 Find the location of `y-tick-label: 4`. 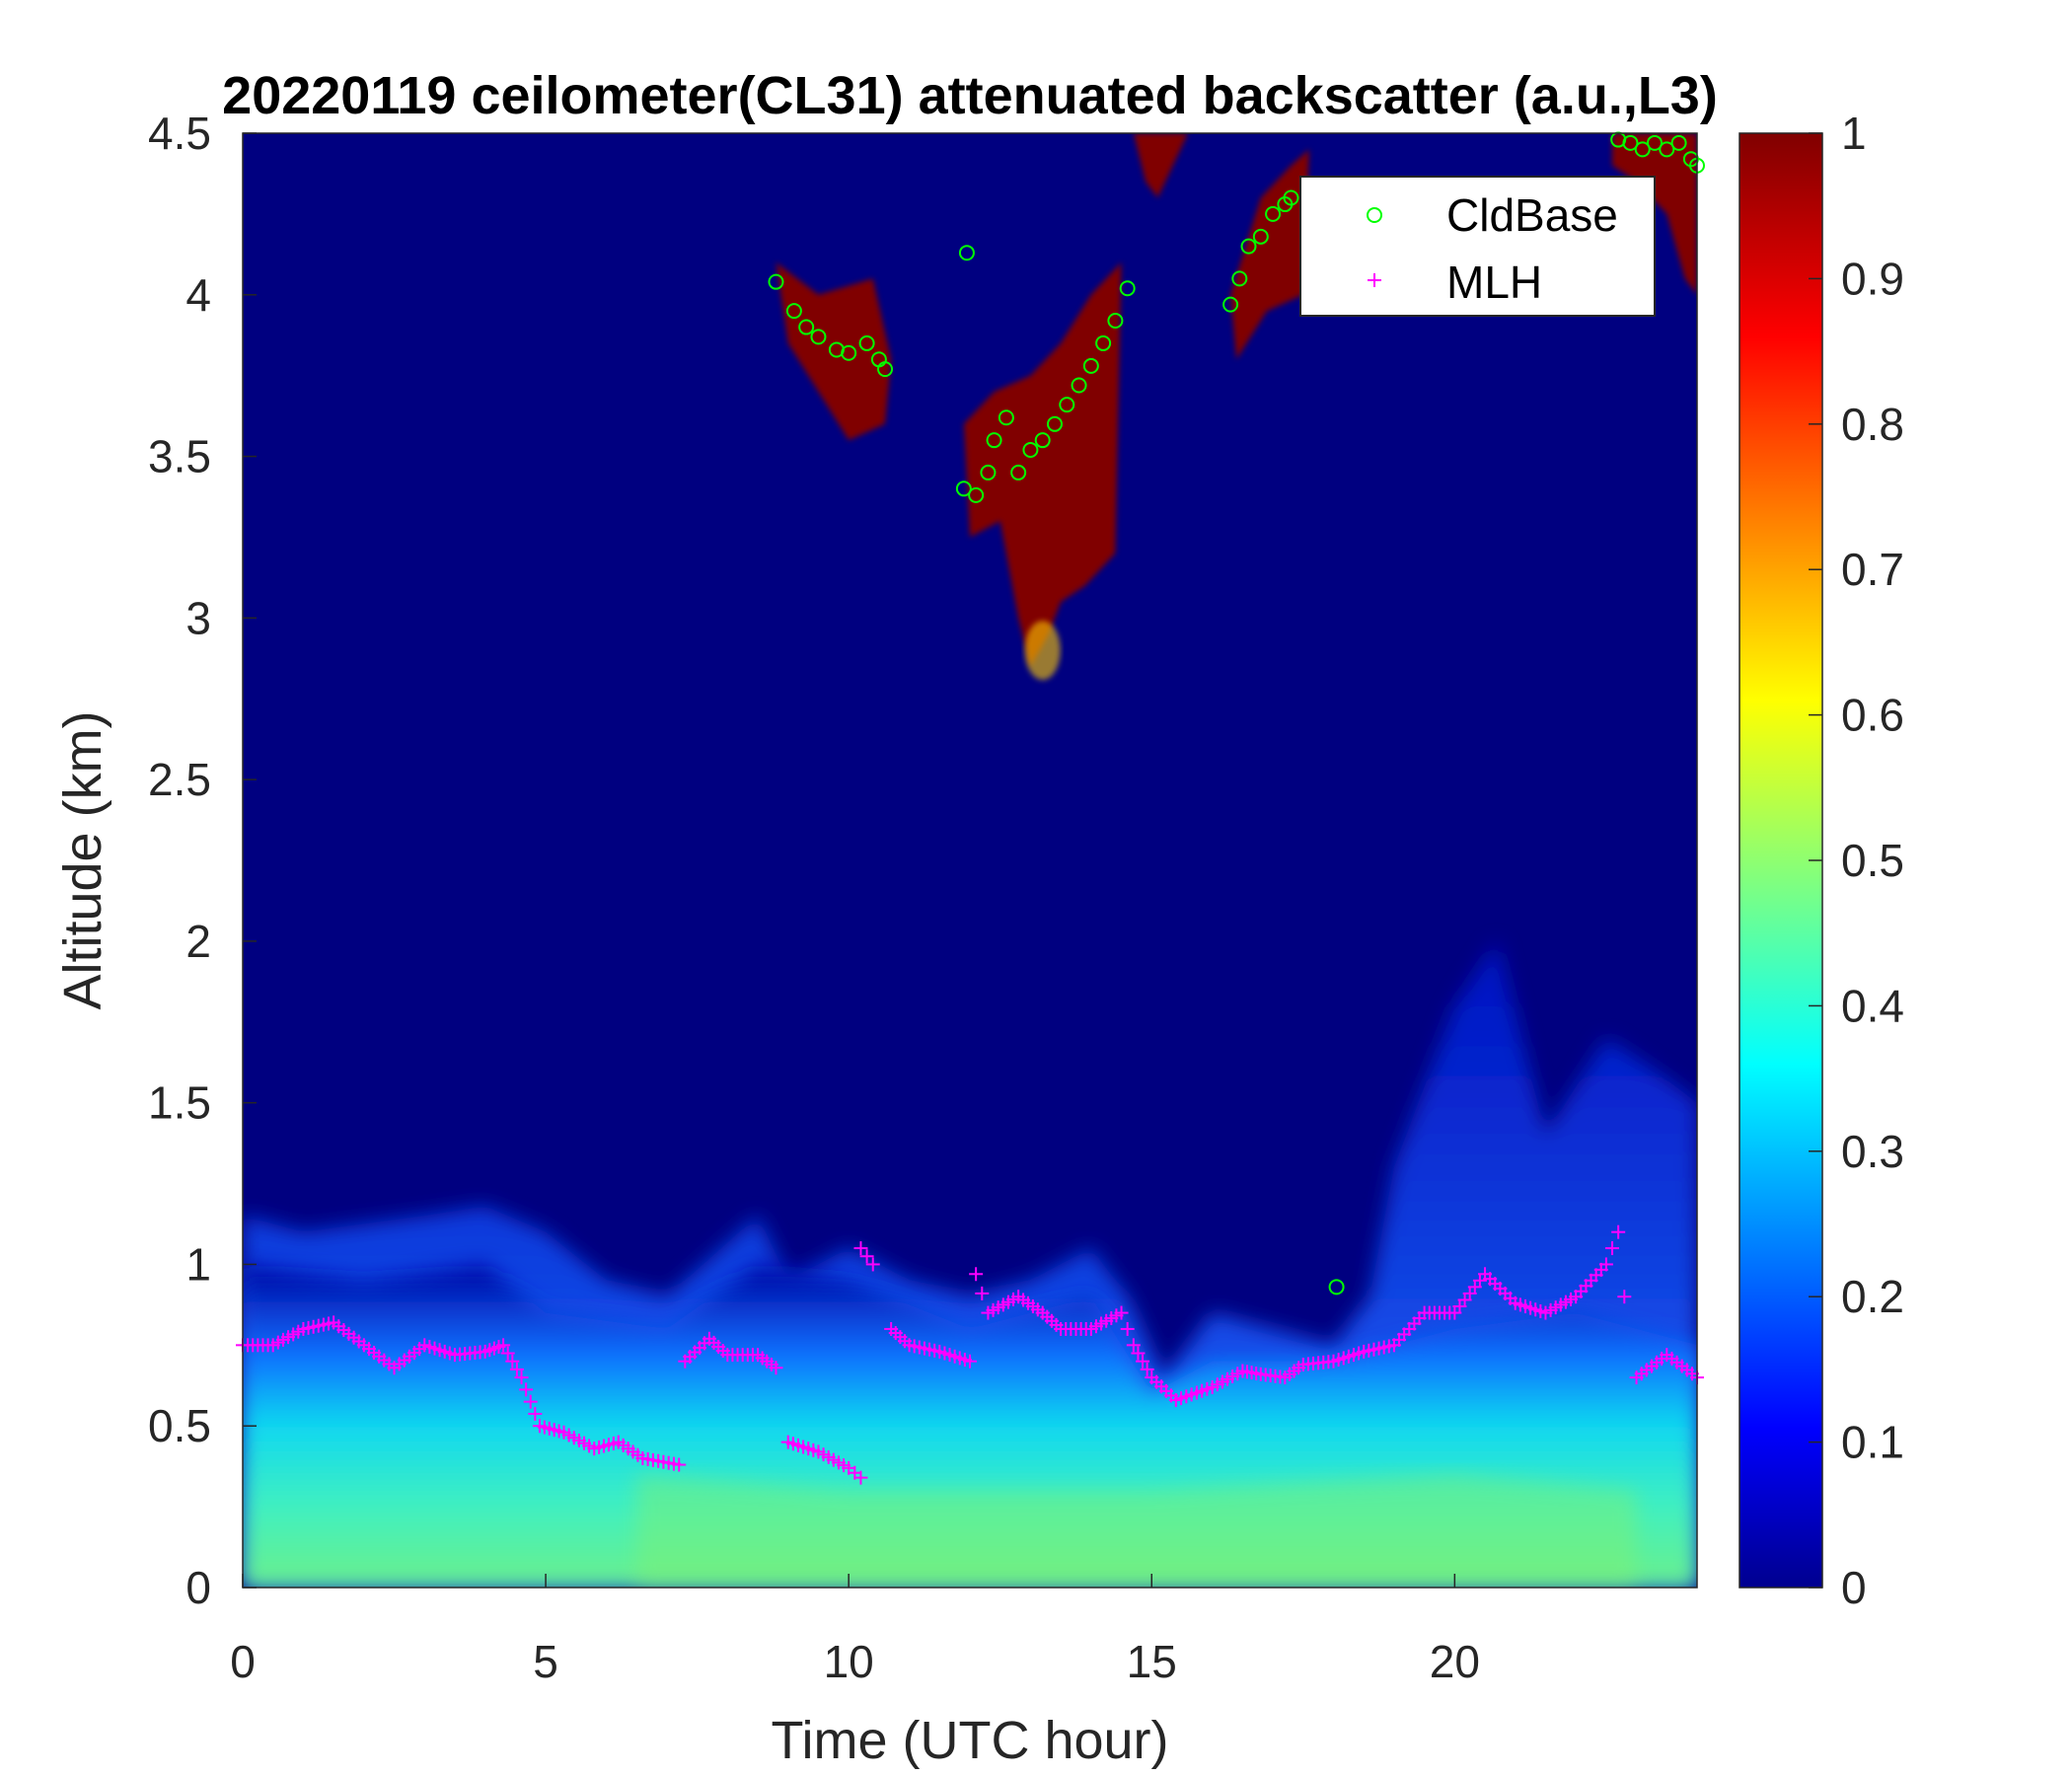

y-tick-label: 4 is located at coordinates (198, 295).